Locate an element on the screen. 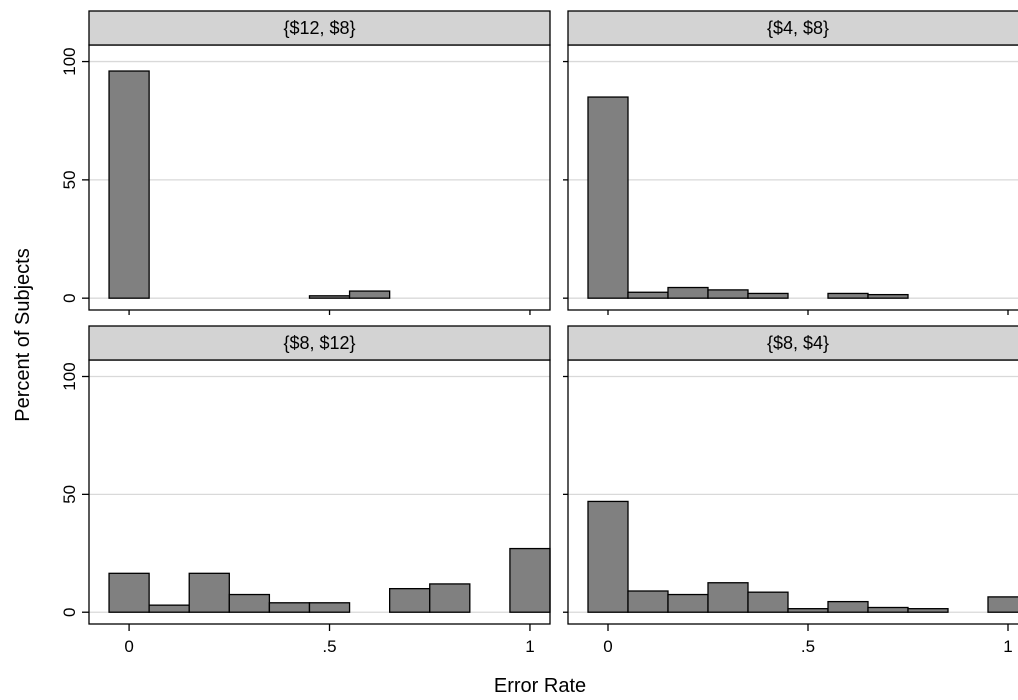  y-axis-title: Percent of Subjects is located at coordinates (23, 334).